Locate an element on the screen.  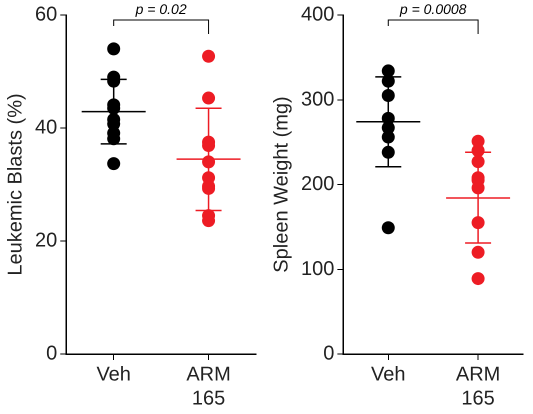
y-axis-title: Leukemic Blasts (%) is located at coordinates (15, 184).